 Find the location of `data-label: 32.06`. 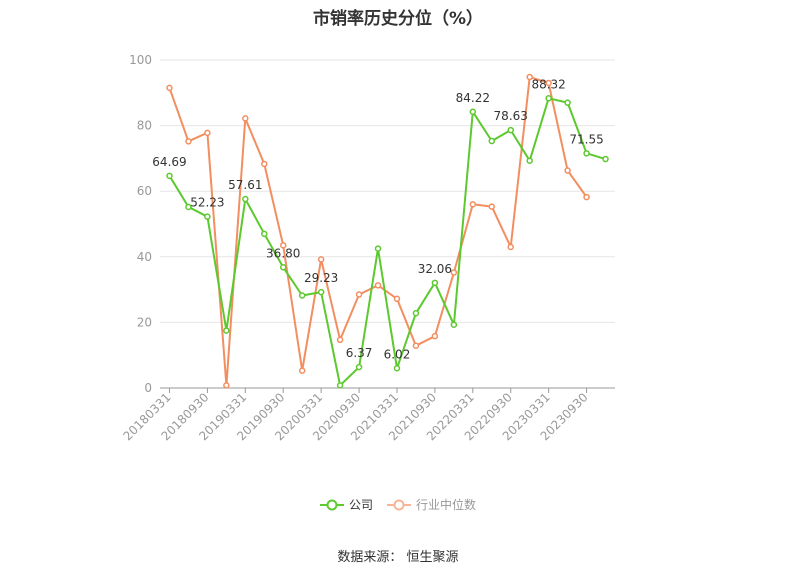

data-label: 32.06 is located at coordinates (435, 269).